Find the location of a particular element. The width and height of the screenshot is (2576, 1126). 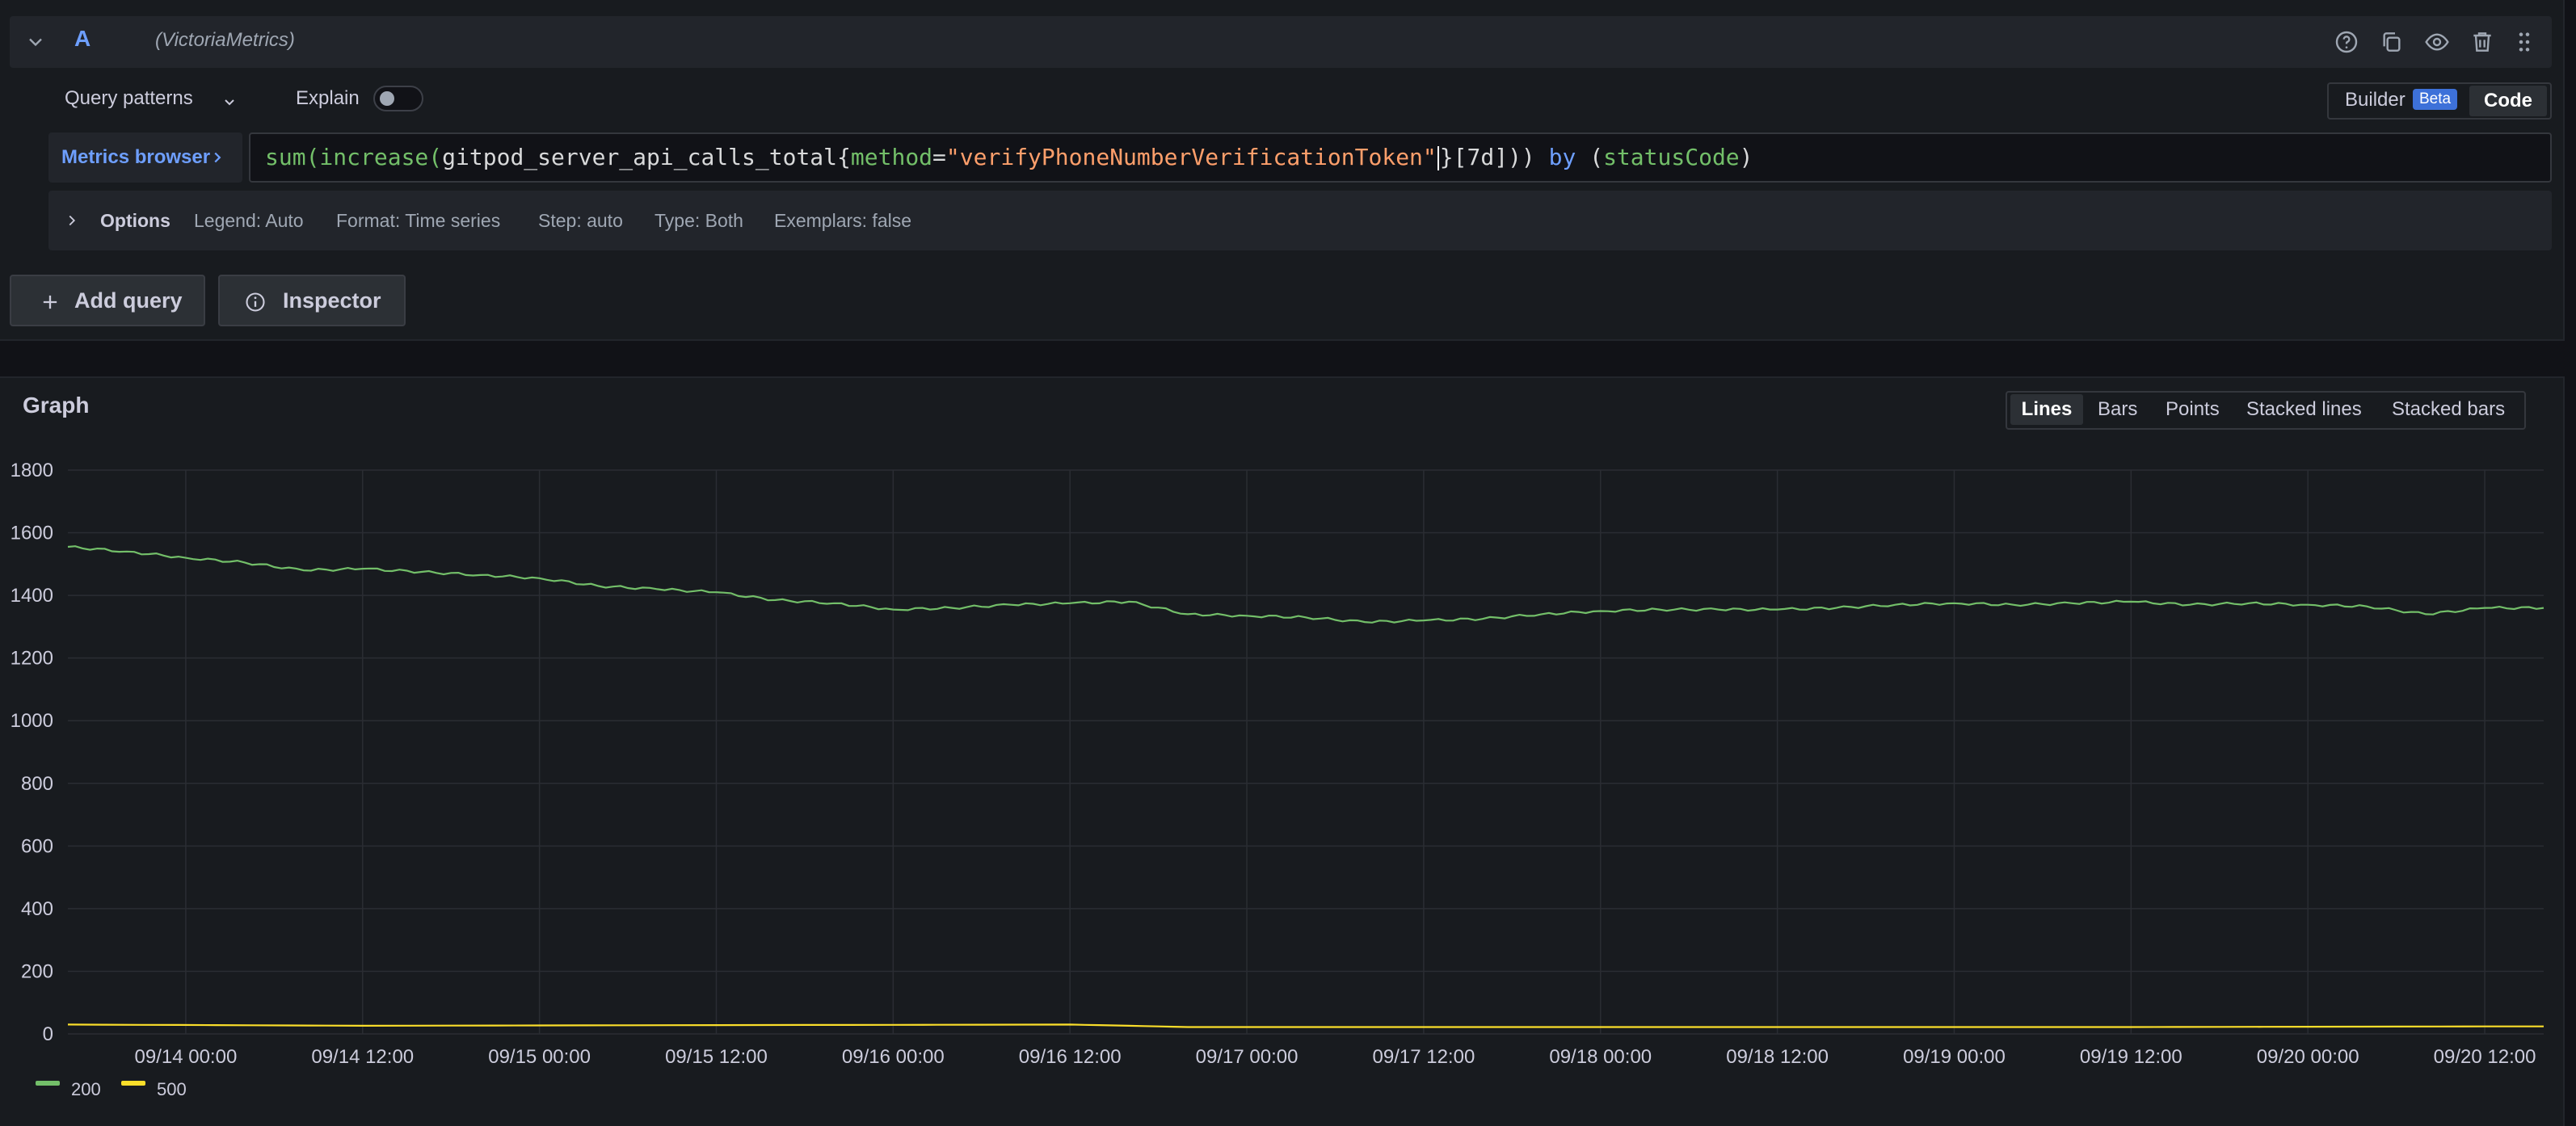

y-tick-label: 0 is located at coordinates (48, 1034).